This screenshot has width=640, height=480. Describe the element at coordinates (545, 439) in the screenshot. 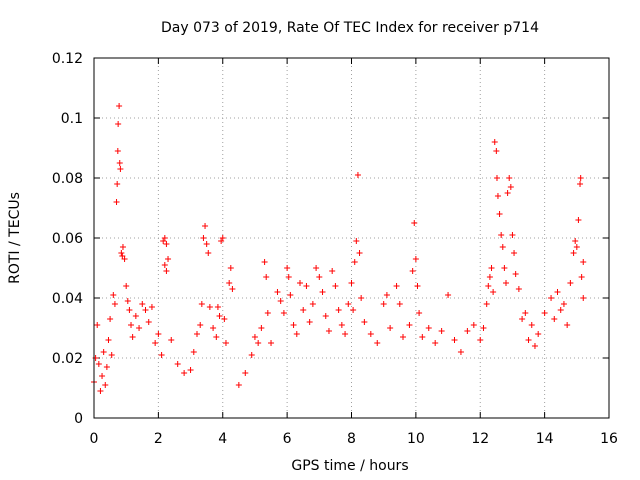

I see `x-tick-label: 14` at that location.